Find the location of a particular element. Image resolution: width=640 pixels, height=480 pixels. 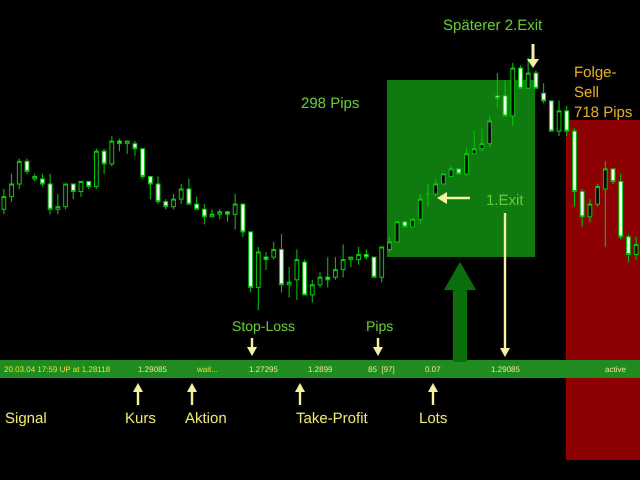

text: Kurs is located at coordinates (140, 418).